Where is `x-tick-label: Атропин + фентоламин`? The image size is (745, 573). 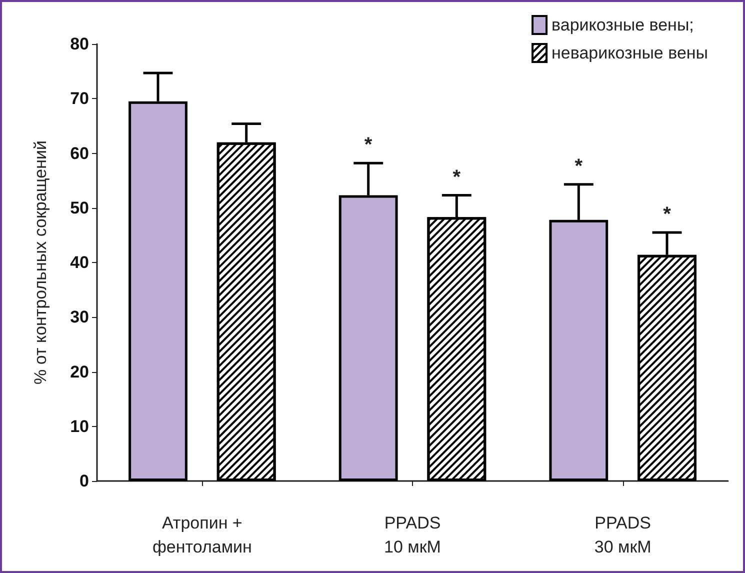 x-tick-label: Атропин + фентоламин is located at coordinates (202, 535).